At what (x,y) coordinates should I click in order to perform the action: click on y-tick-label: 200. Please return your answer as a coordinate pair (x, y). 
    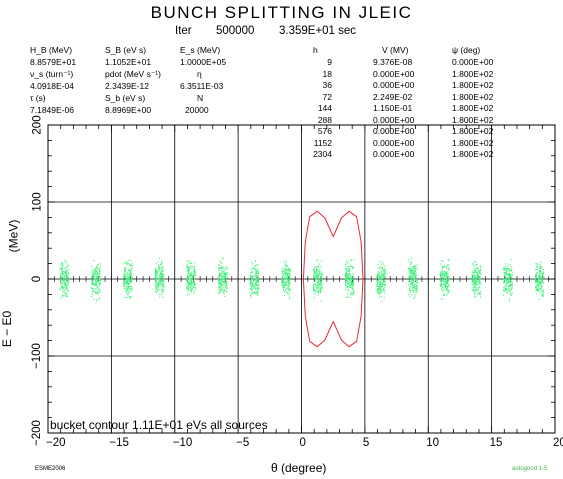
    Looking at the image, I should click on (37, 125).